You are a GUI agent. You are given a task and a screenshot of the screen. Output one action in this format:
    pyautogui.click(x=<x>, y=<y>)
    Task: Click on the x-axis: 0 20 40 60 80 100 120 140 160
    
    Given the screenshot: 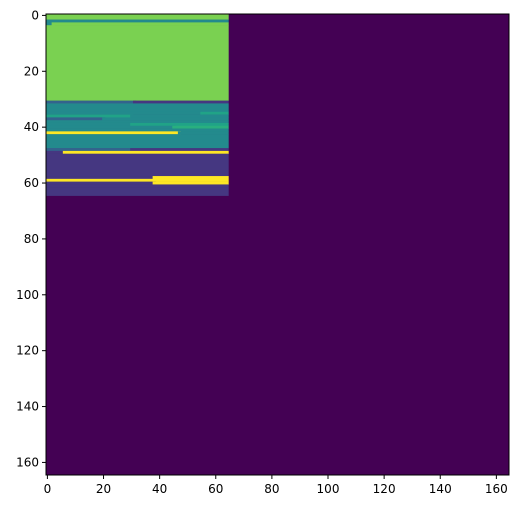 What is the action you would take?
    pyautogui.click(x=276, y=485)
    